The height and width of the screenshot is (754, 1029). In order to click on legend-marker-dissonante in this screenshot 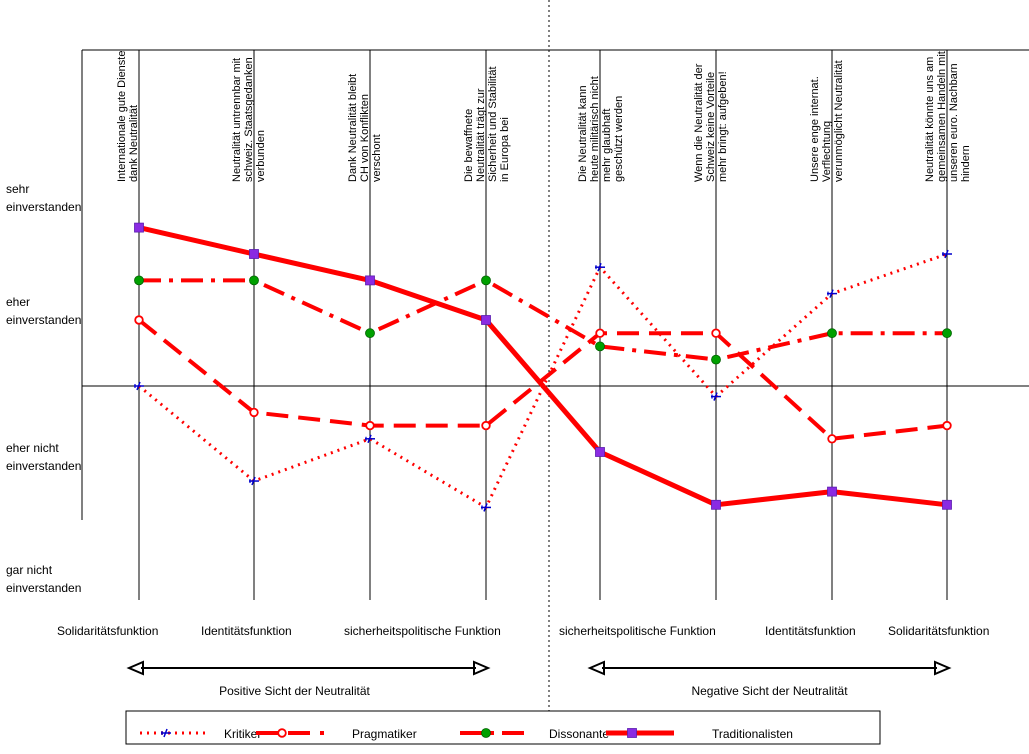, I will do `click(486, 733)`.